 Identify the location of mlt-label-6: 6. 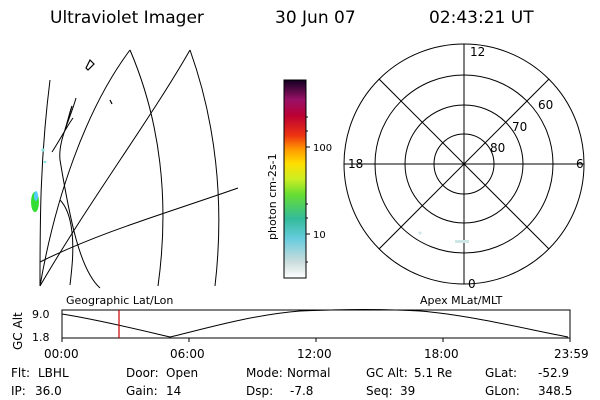
(580, 164).